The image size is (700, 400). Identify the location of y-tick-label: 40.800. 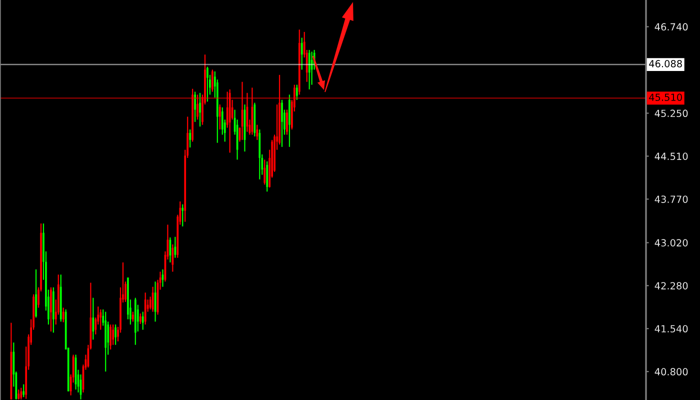
(671, 372).